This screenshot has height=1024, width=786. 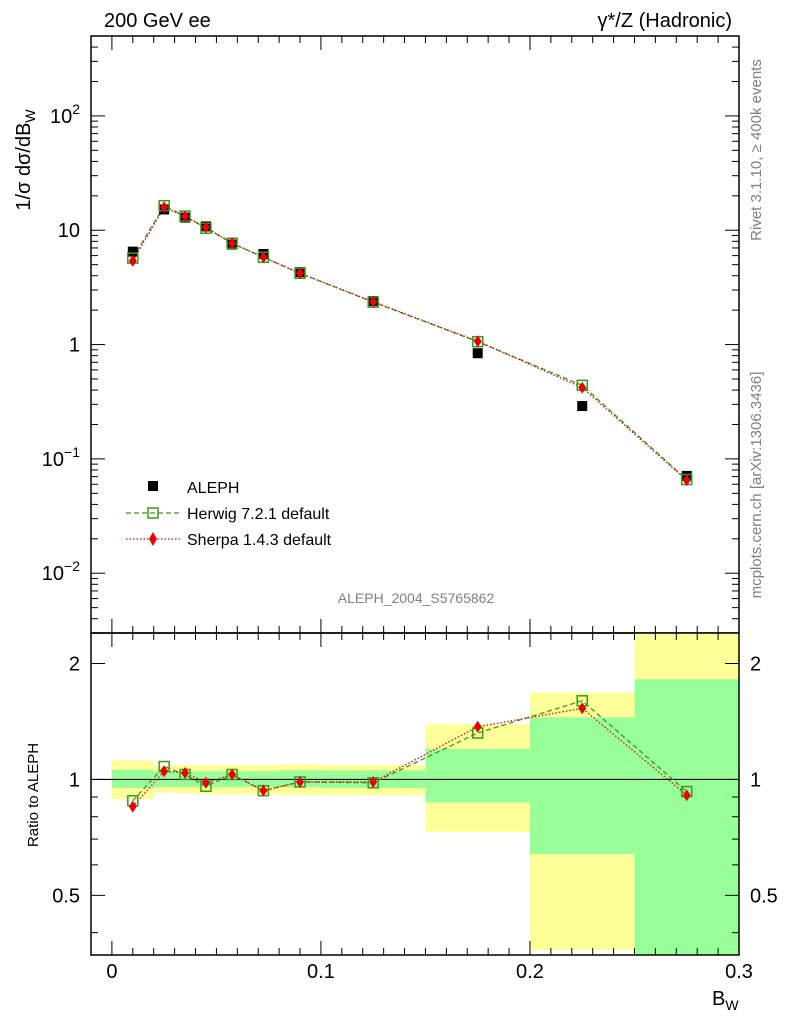 I want to click on main-y-axis-label-text: 1/σ dσ/dB, so click(x=24, y=167).